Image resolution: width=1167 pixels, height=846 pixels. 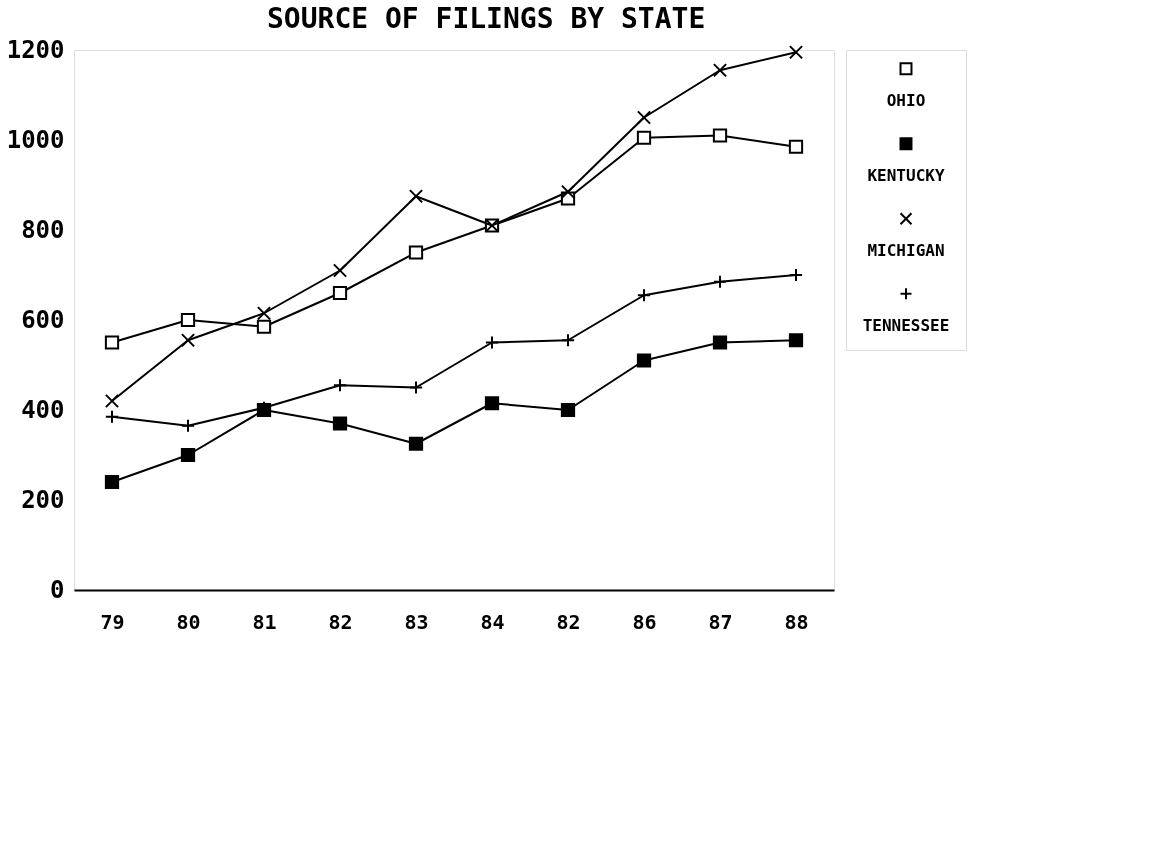 What do you see at coordinates (906, 325) in the screenshot?
I see `legend-label: TENNESSEE` at bounding box center [906, 325].